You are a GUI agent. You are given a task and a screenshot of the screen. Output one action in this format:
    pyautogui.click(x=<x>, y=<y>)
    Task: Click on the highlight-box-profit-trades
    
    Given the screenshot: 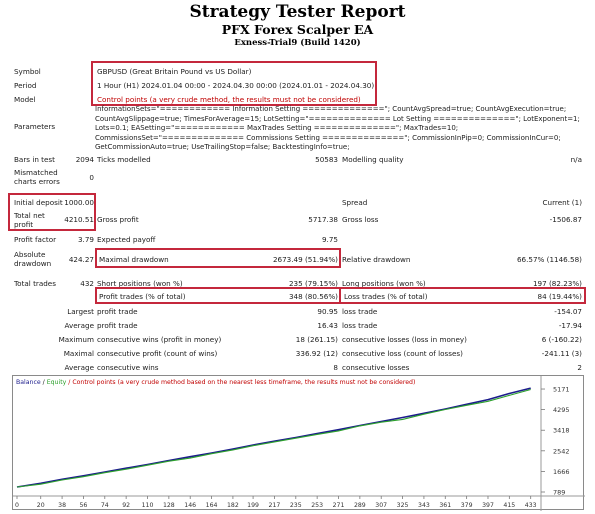 What is the action you would take?
    pyautogui.click(x=218, y=295)
    